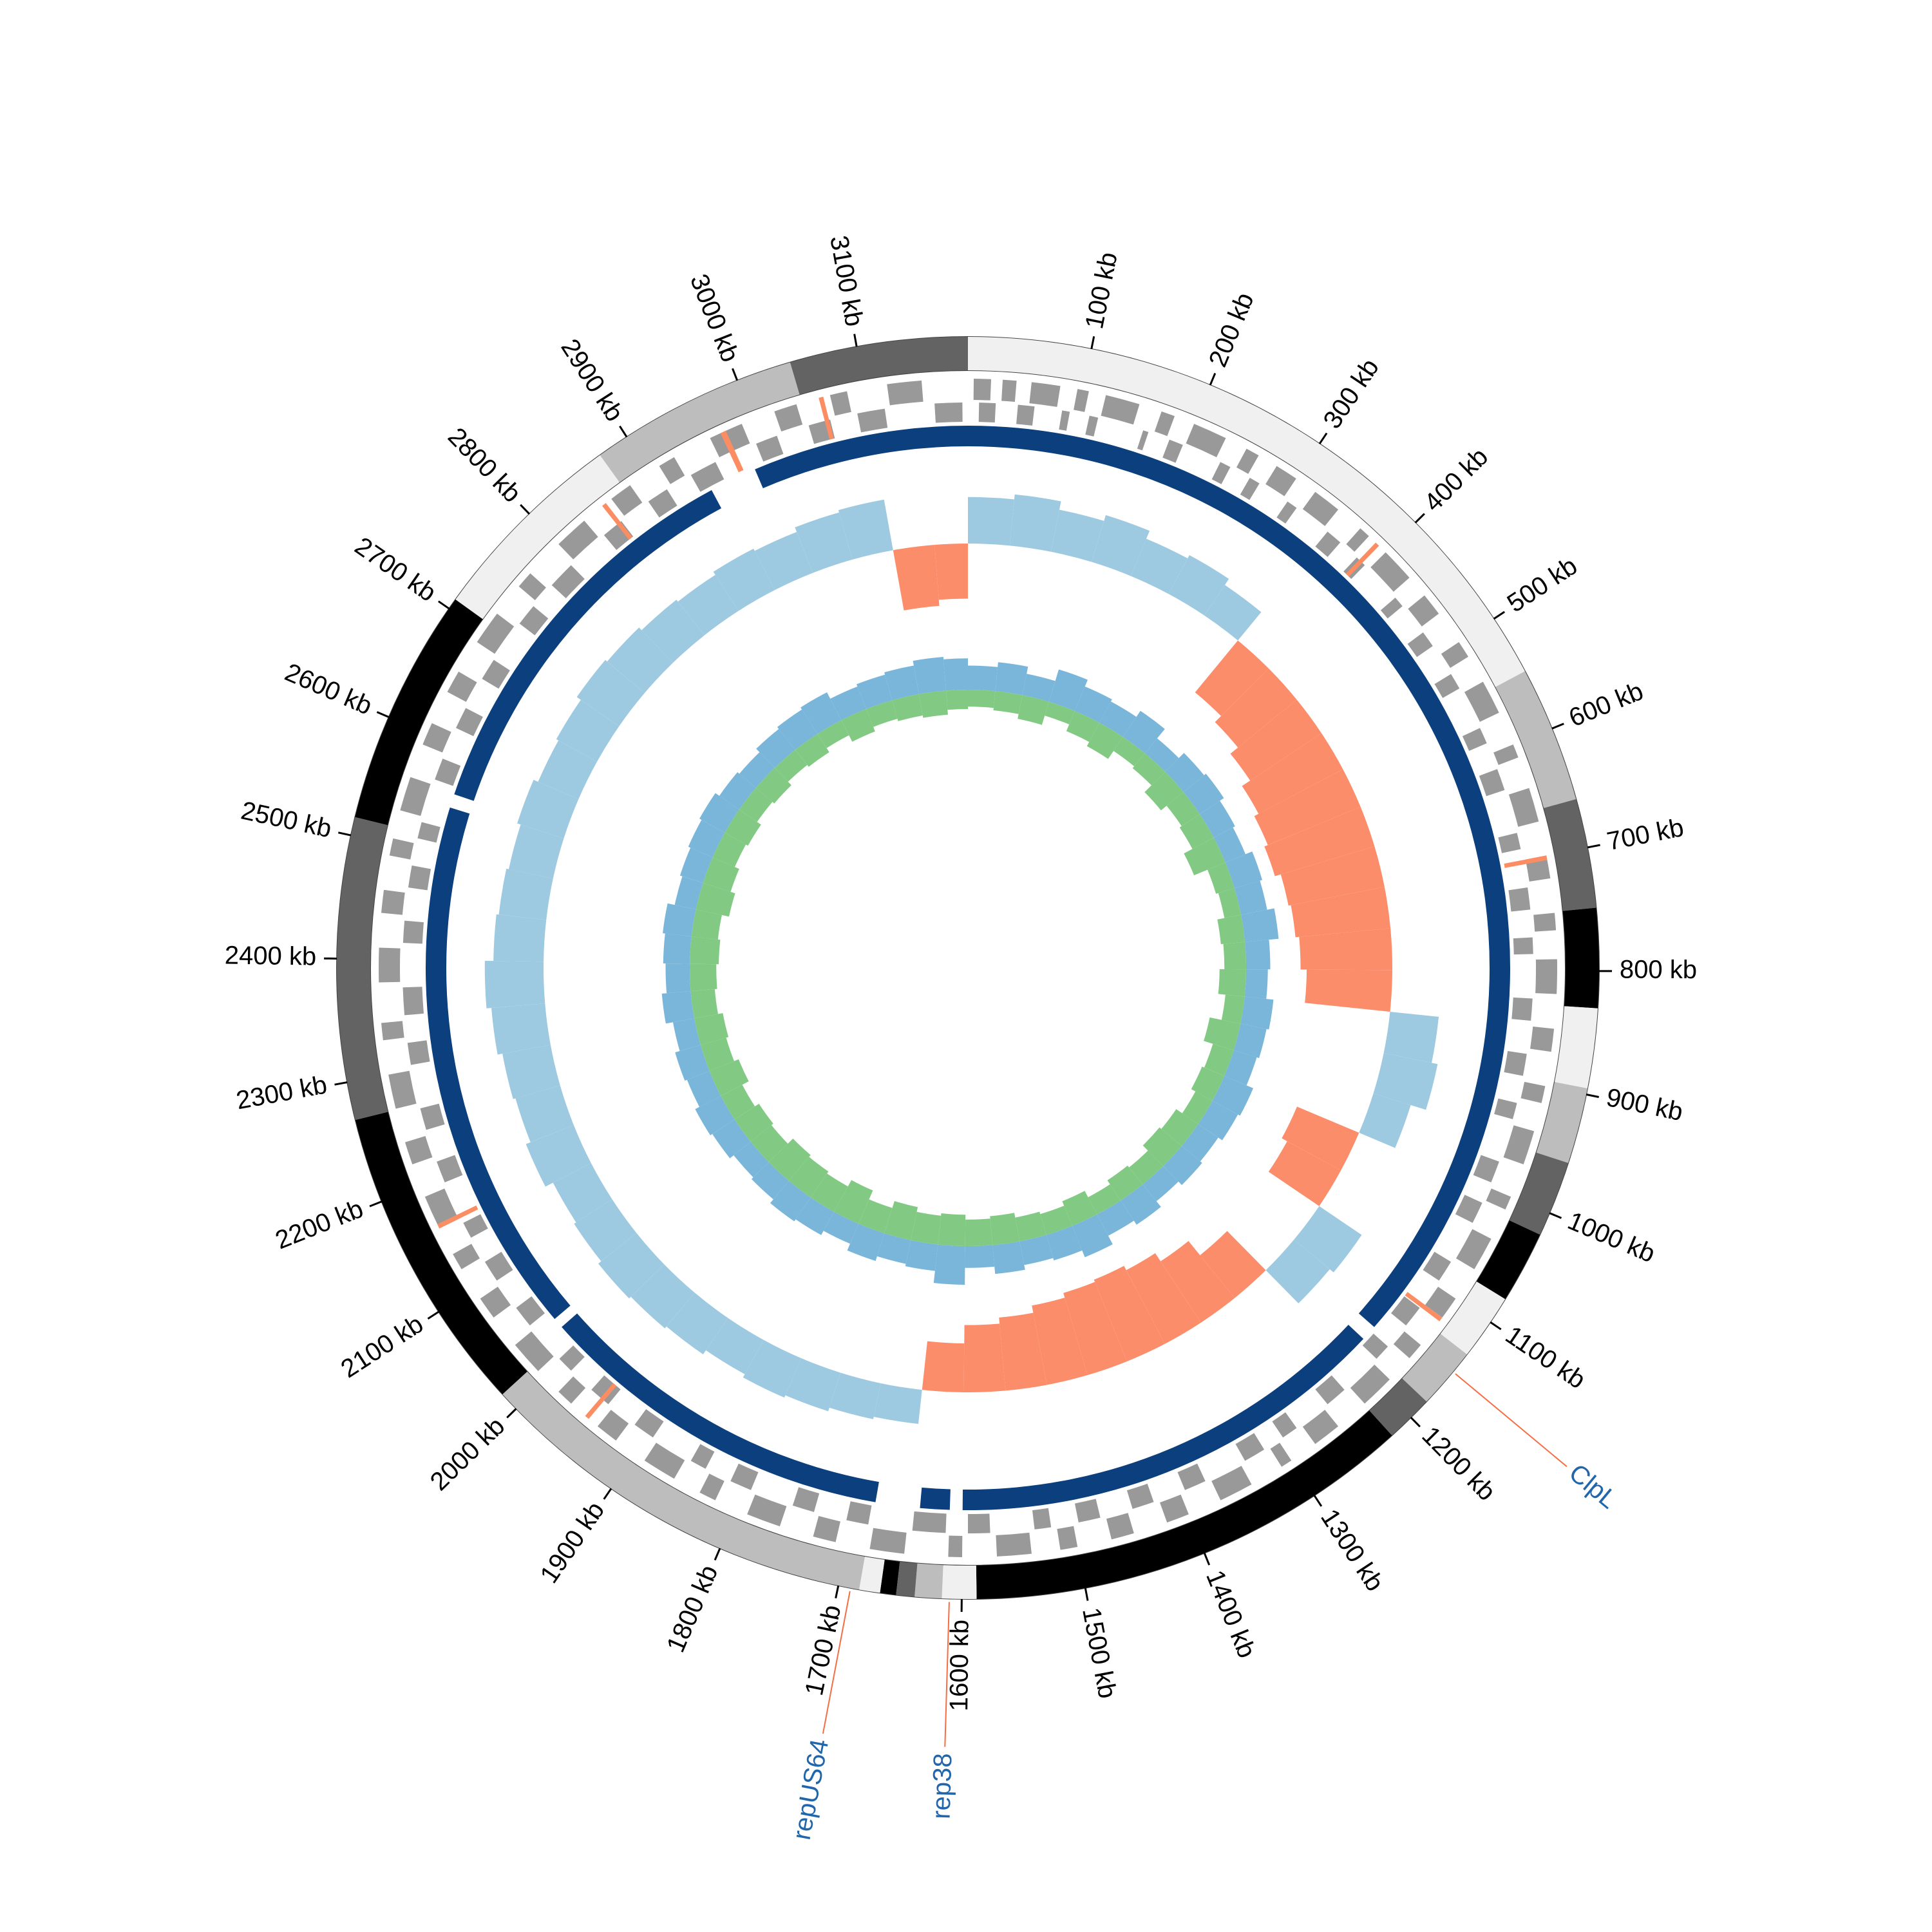 This screenshot has width=1932, height=1932. I want to click on tick-label: 1600 kb, so click(959, 1666).